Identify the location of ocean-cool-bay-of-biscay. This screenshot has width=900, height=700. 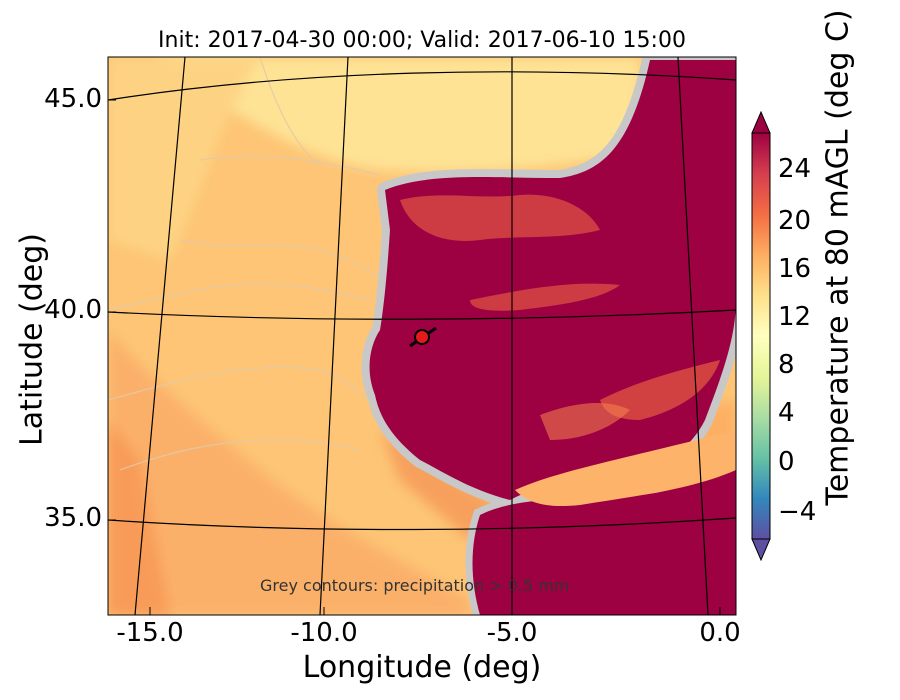
(395, 114).